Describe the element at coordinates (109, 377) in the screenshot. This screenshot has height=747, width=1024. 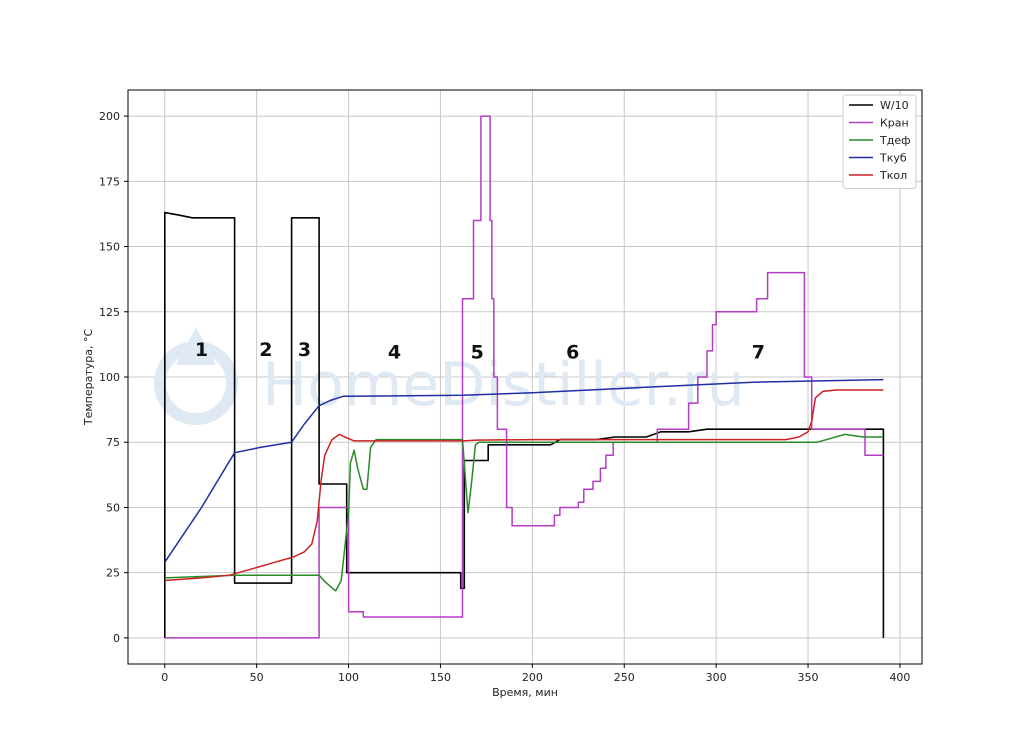
I see `y-tick-label: 100` at that location.